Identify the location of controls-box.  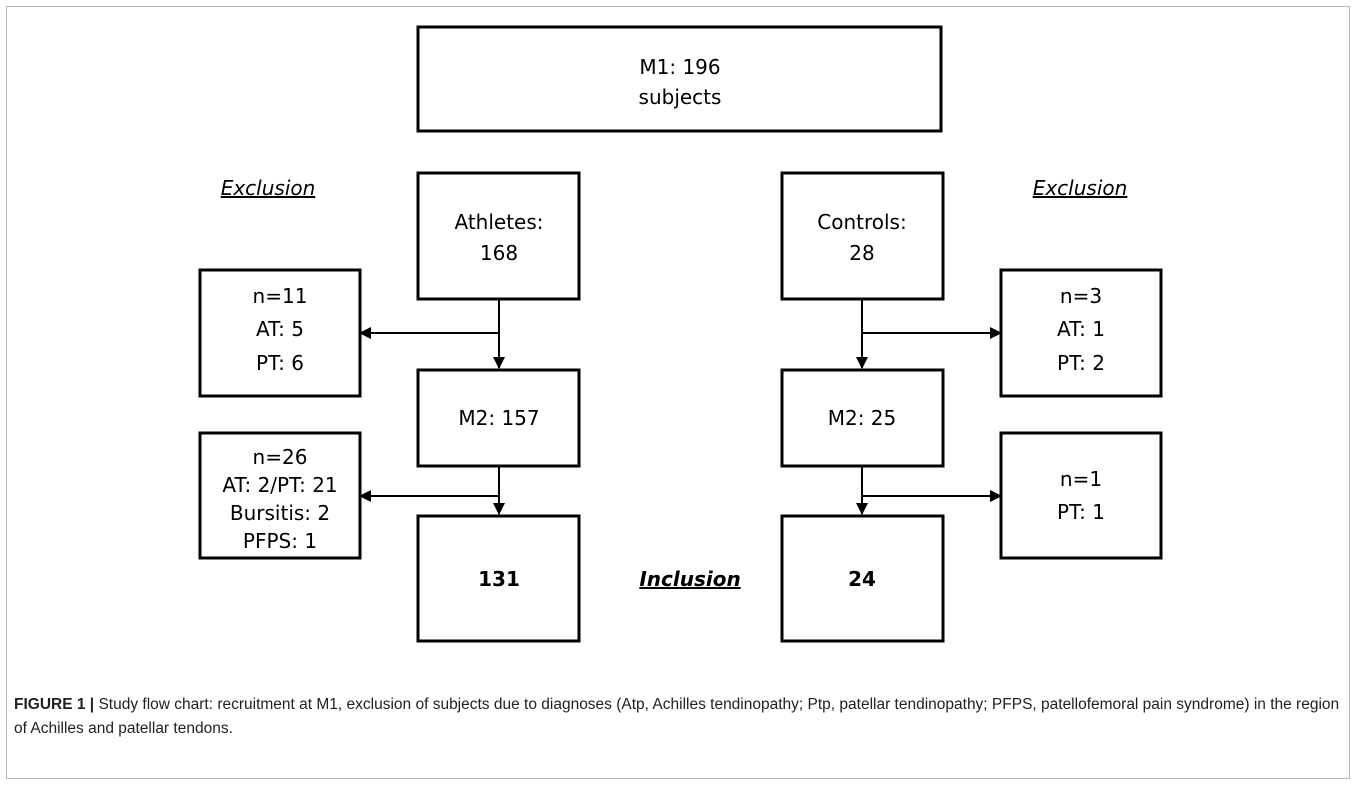
(862, 236).